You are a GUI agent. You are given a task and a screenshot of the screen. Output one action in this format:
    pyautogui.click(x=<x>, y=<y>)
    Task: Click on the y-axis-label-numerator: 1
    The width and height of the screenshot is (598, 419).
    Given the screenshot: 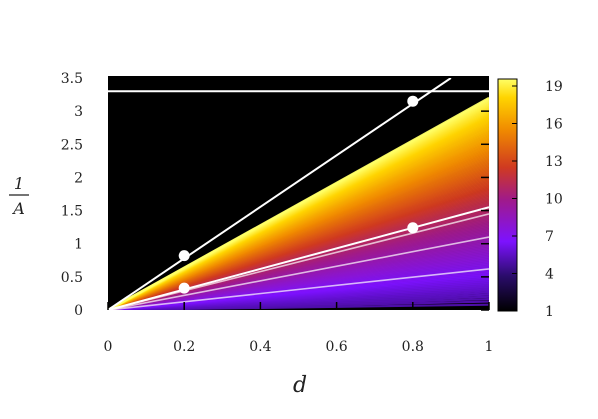 What is the action you would take?
    pyautogui.click(x=19, y=183)
    